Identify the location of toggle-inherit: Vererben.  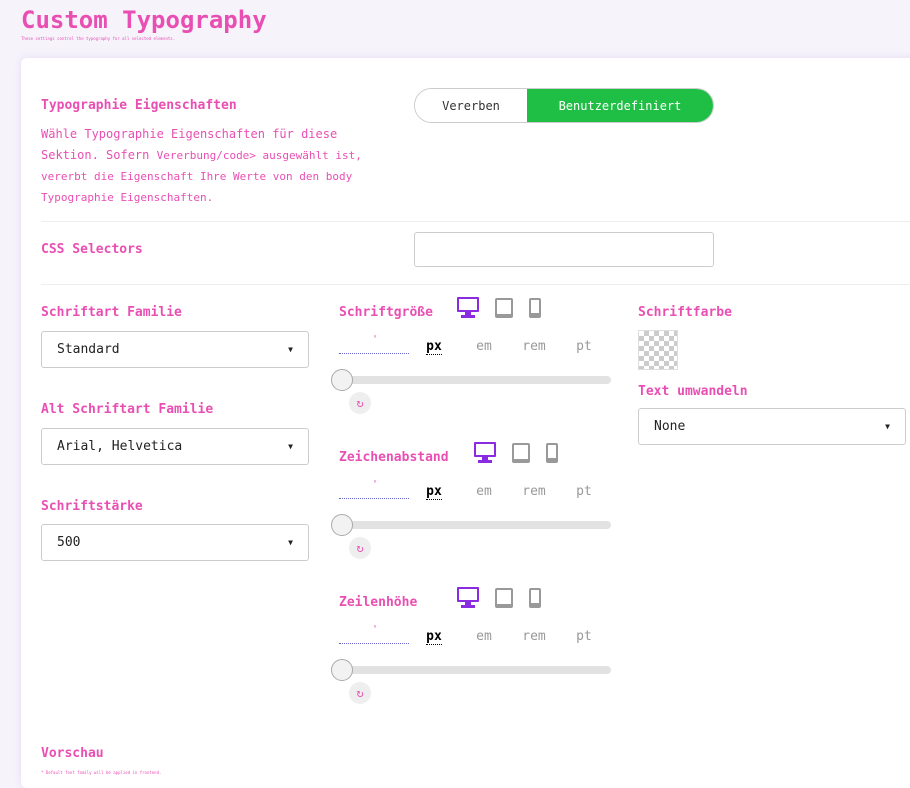
(471, 105).